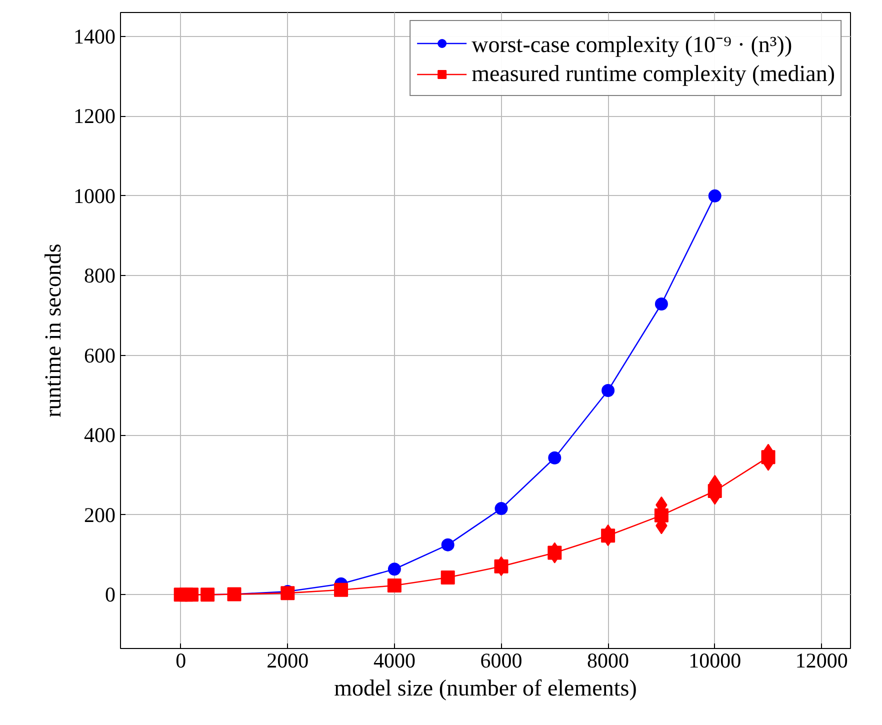 The height and width of the screenshot is (725, 882). Describe the element at coordinates (821, 660) in the screenshot. I see `x-tick-label: 12000` at that location.